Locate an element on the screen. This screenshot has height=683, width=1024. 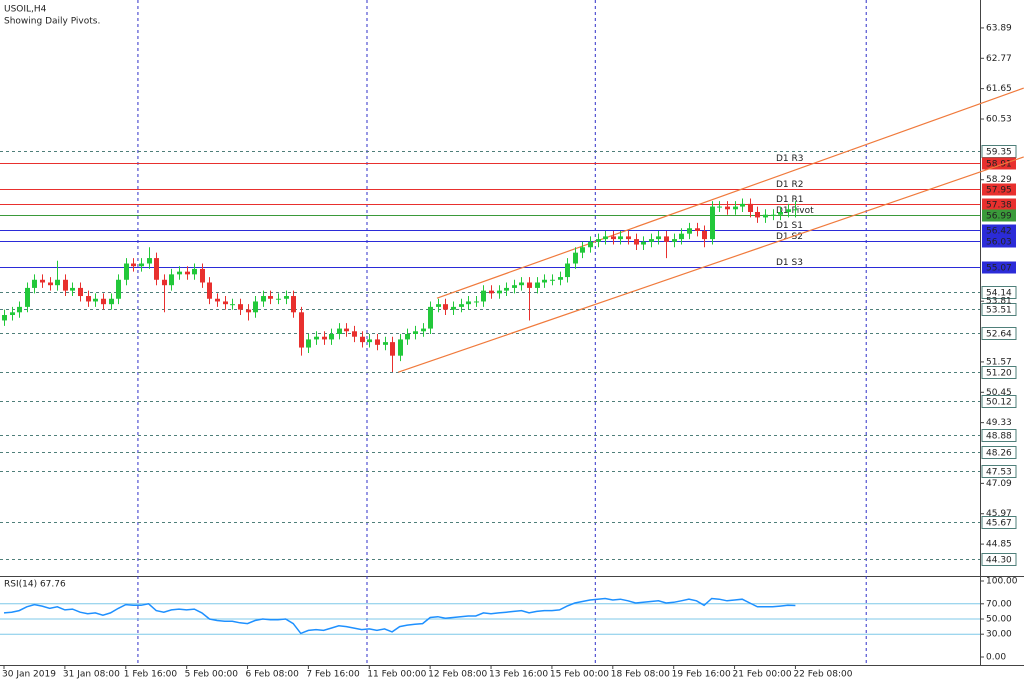
y-tick-label: 47.09 is located at coordinates (999, 484).